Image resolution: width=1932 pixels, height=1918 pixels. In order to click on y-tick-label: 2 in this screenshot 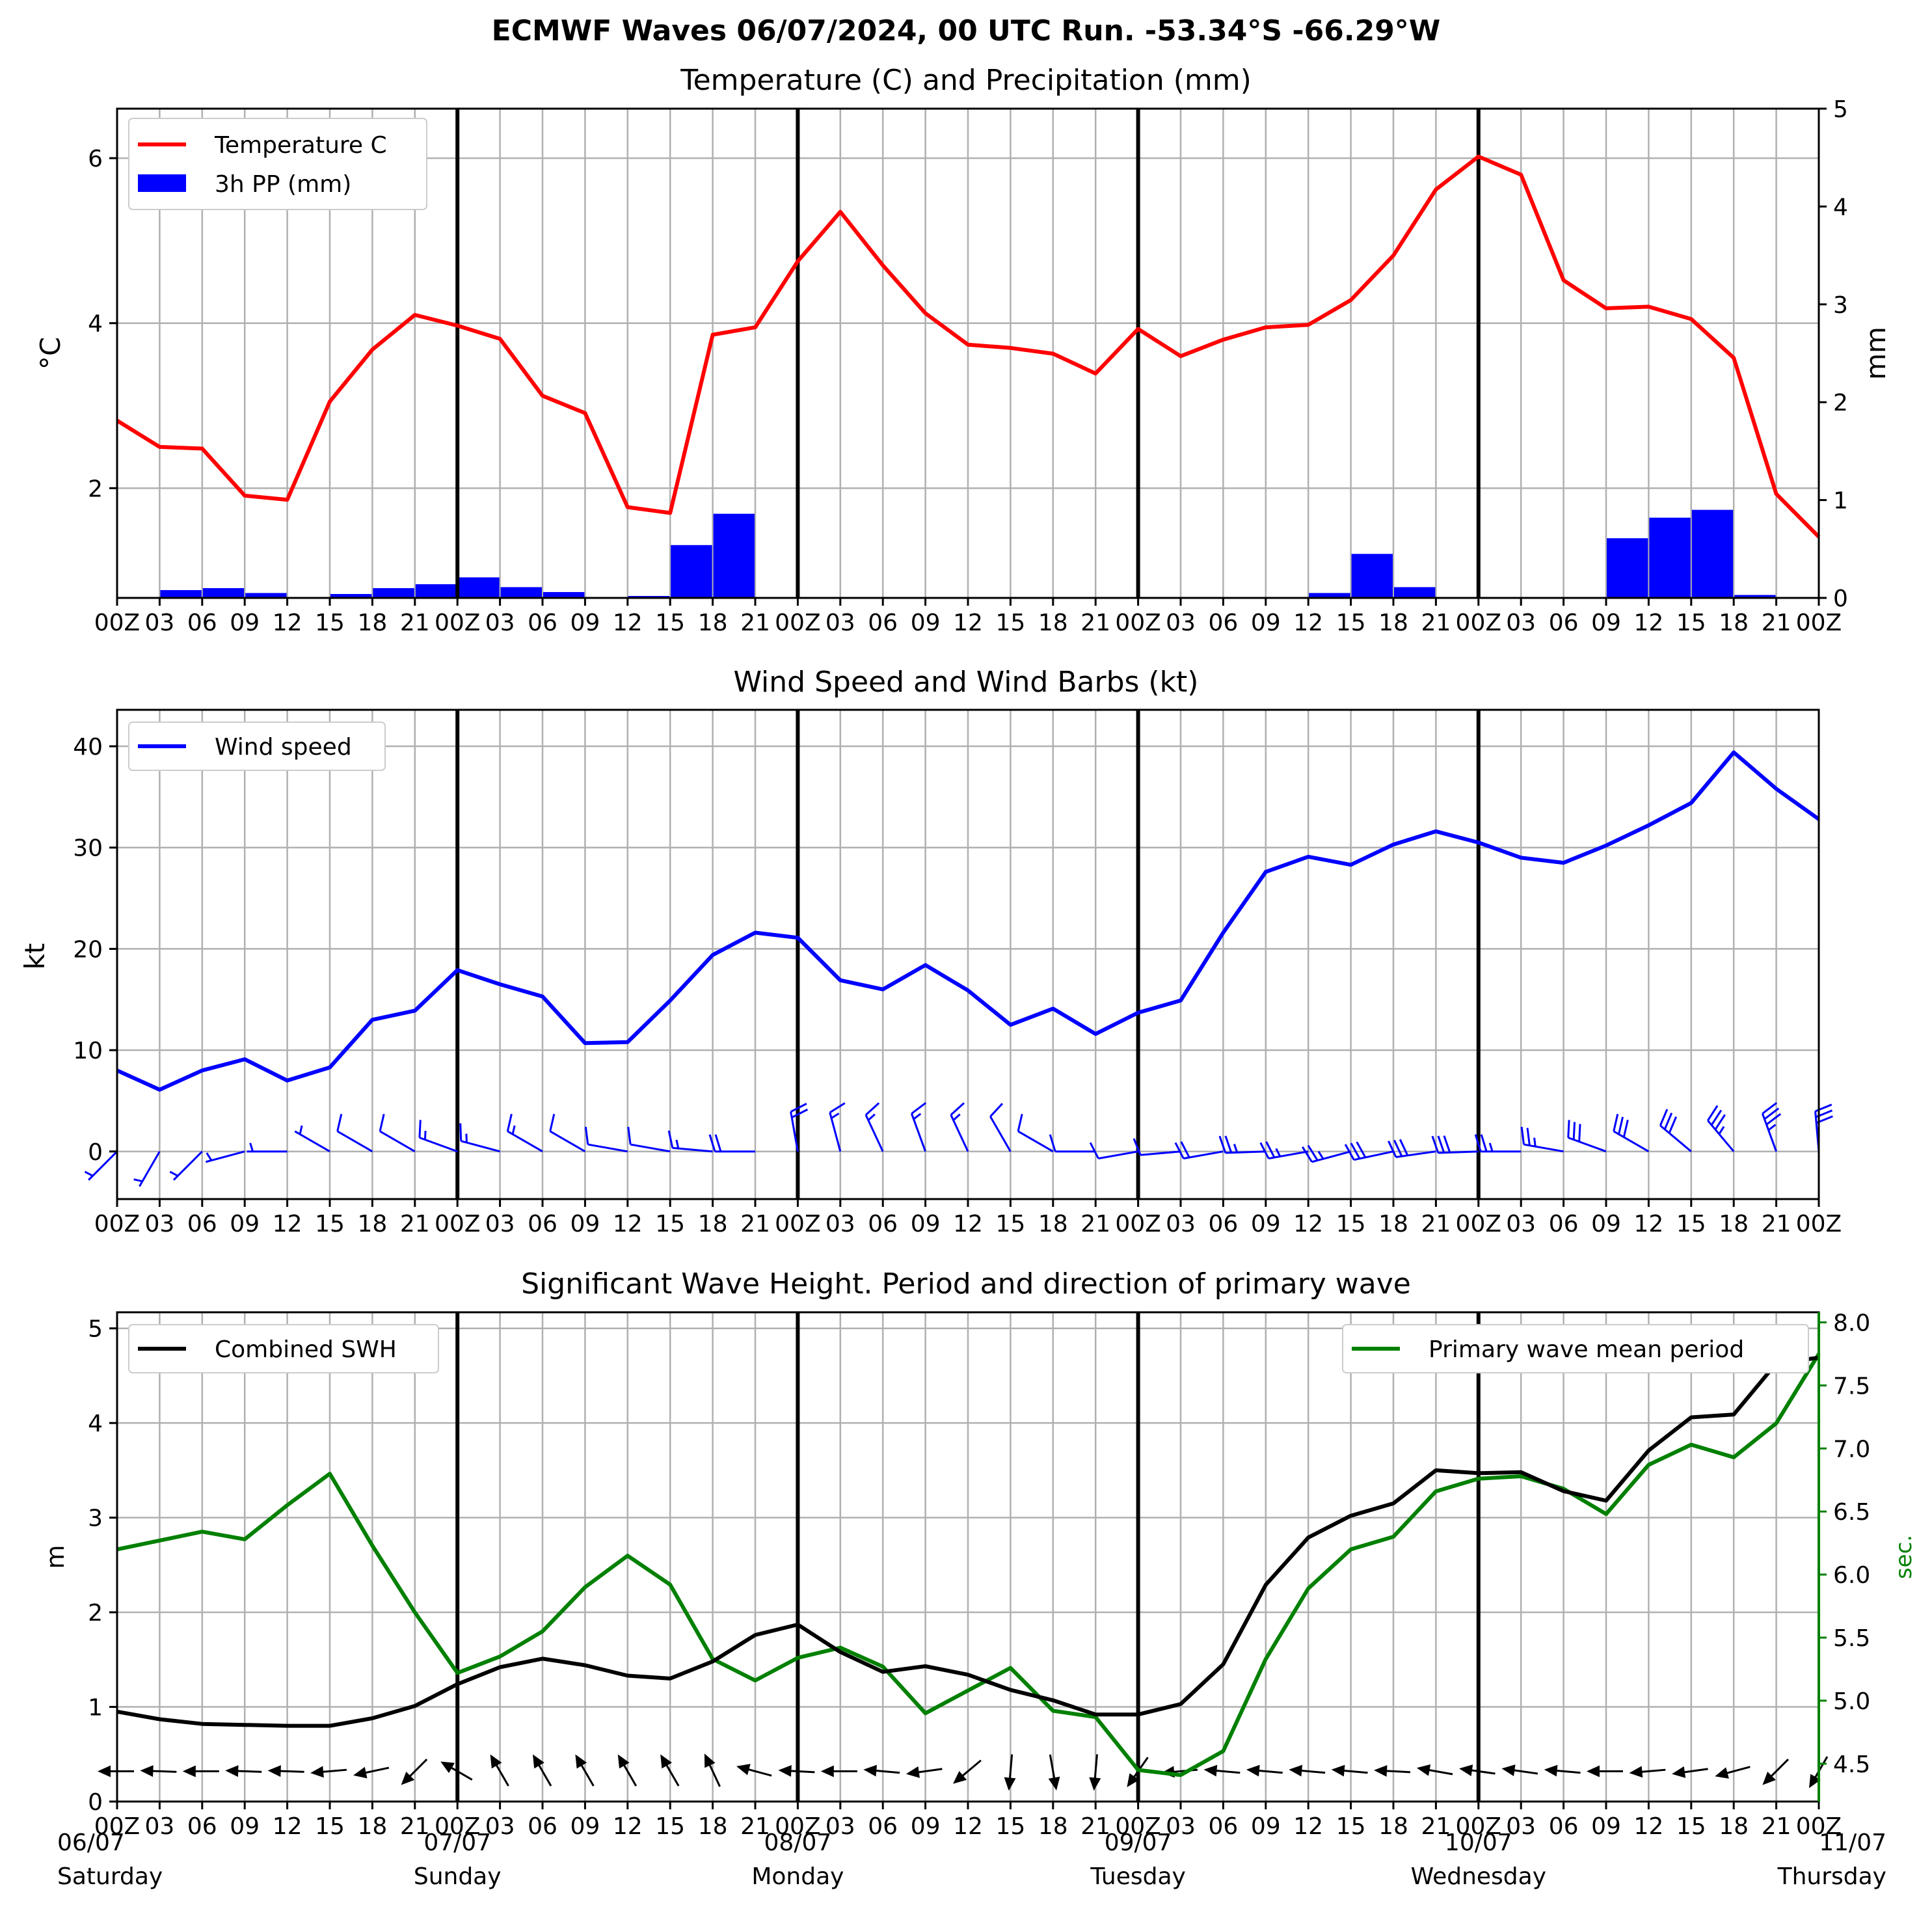, I will do `click(95, 489)`.